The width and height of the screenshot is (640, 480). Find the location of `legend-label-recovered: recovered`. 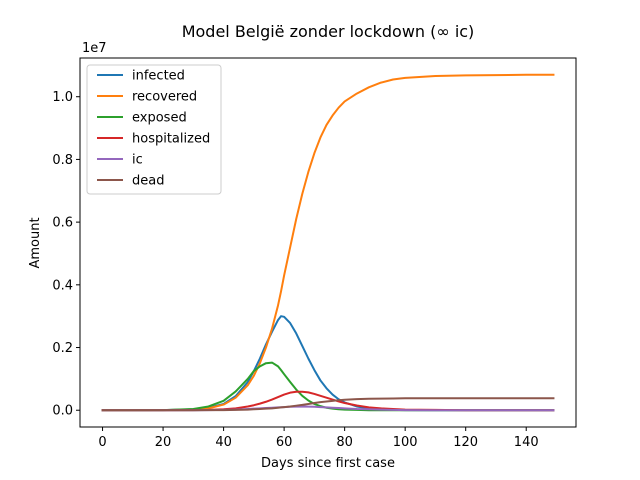

legend-label-recovered: recovered is located at coordinates (164, 97).